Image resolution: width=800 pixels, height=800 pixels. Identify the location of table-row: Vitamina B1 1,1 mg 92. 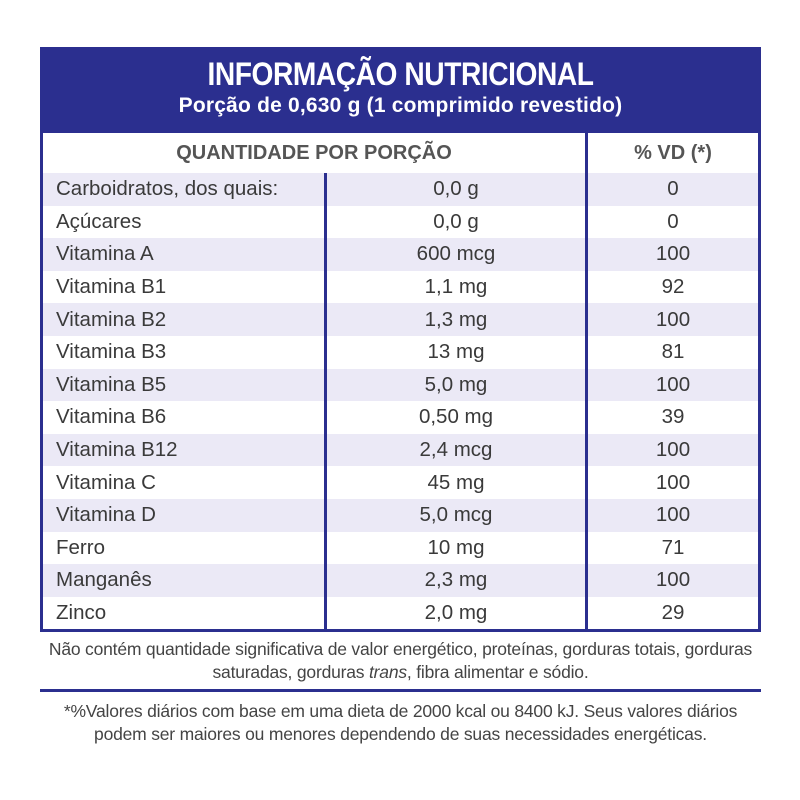
(400, 287).